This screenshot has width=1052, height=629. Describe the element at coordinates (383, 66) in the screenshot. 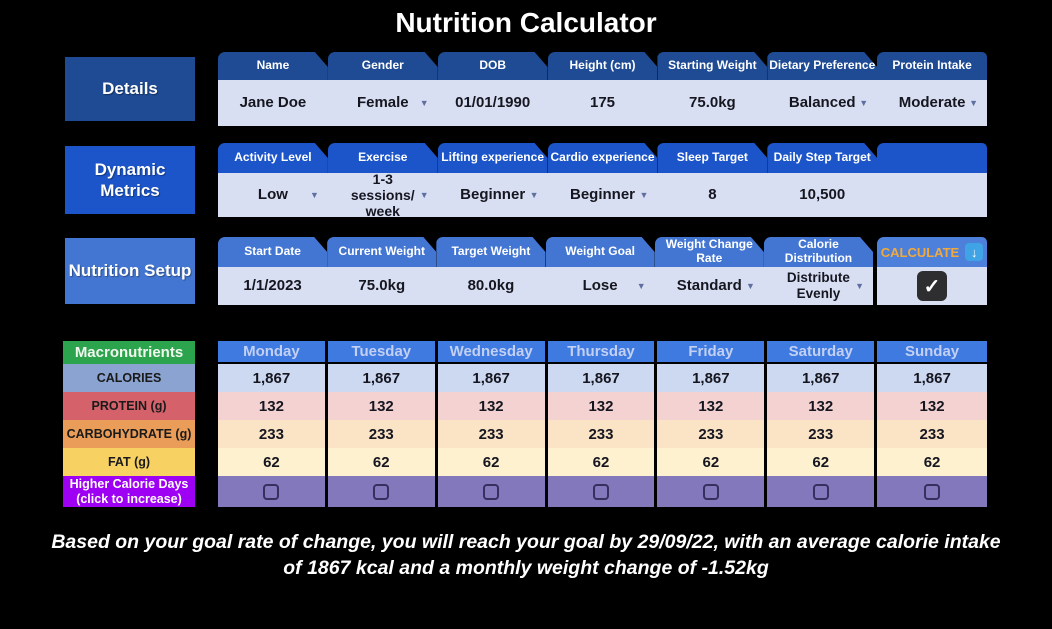

I see `header-gender: Gender` at that location.